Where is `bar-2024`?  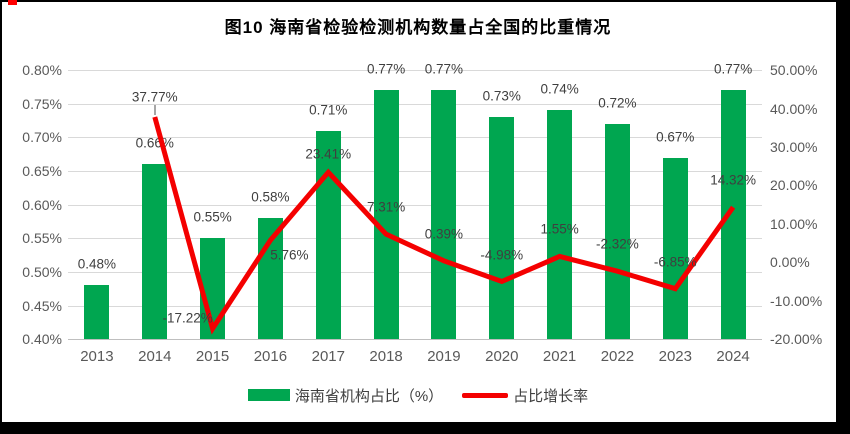 bar-2024 is located at coordinates (733, 215).